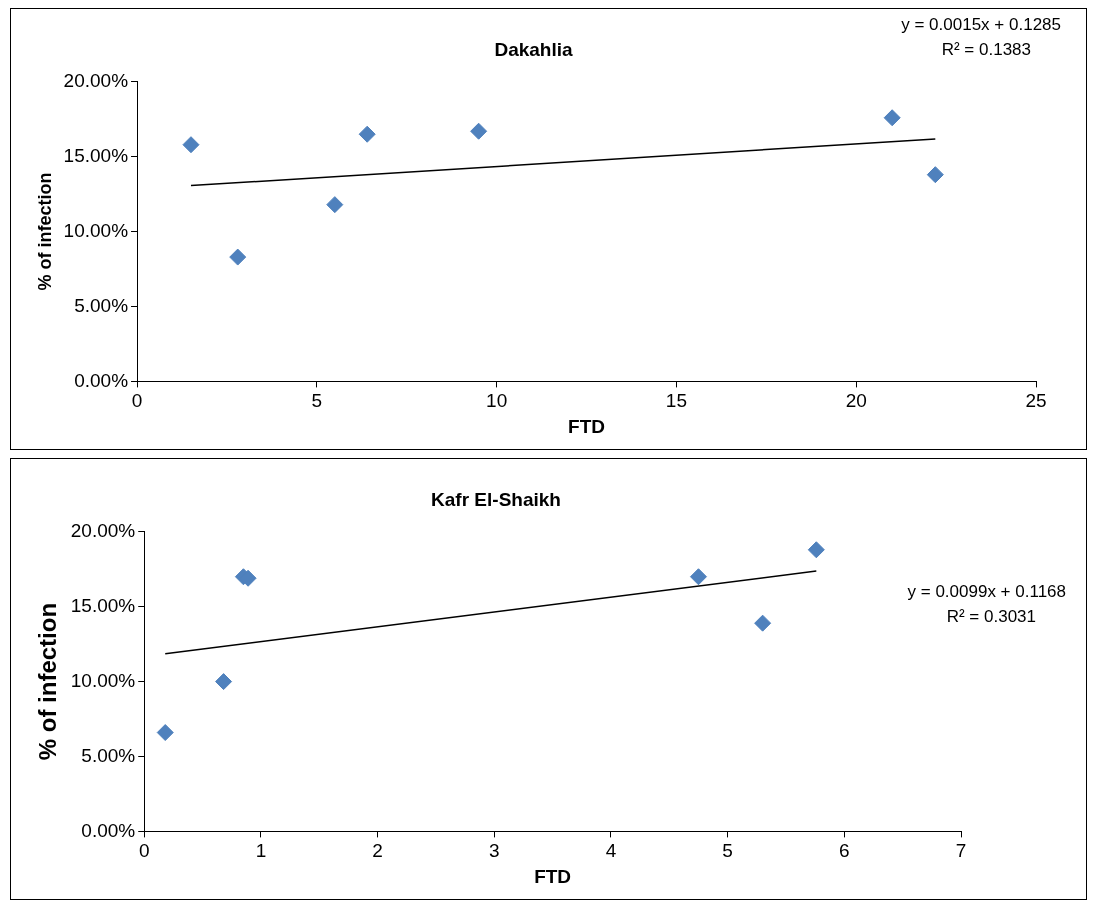 This screenshot has width=1099, height=921. Describe the element at coordinates (986, 592) in the screenshot. I see `annotation: y = 0.0099x + 0.1168` at that location.